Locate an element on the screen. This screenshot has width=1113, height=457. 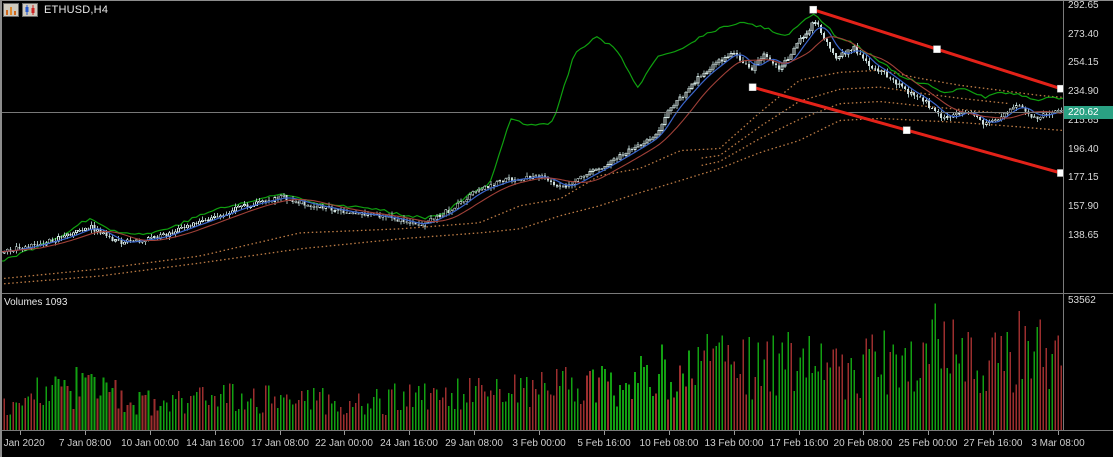
price-tick-label: 215.65 is located at coordinates (1083, 120).